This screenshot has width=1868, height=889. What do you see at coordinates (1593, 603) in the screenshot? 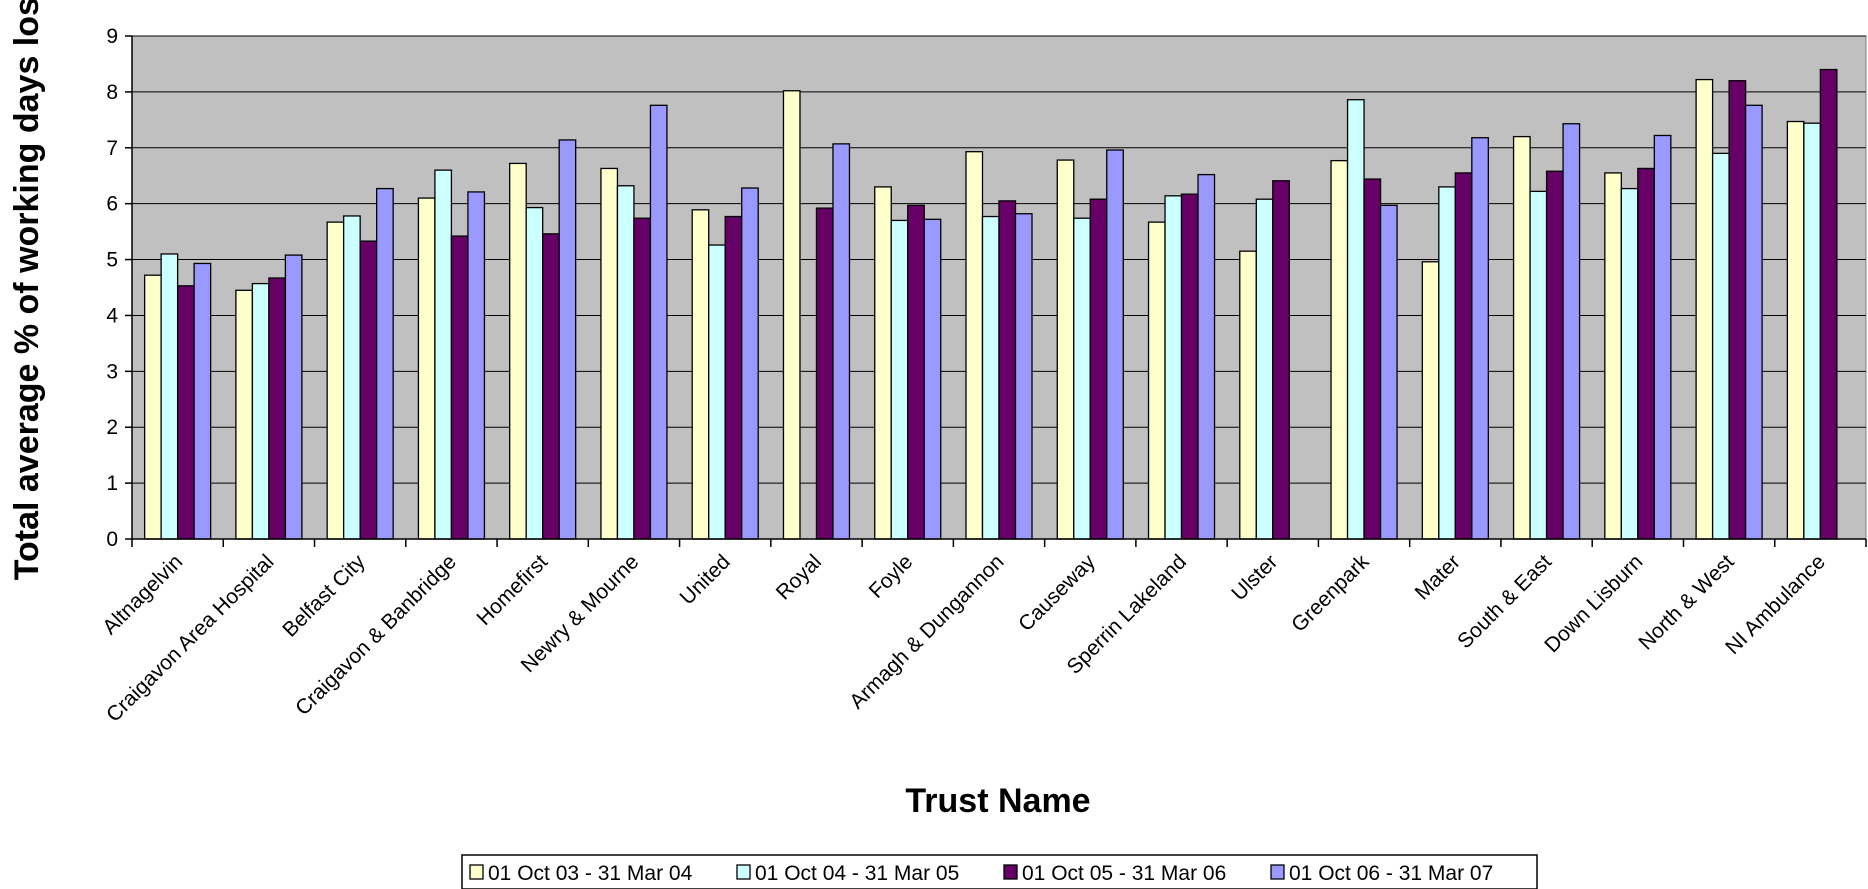
I see `x-tick-label: Down Lisburn` at bounding box center [1593, 603].